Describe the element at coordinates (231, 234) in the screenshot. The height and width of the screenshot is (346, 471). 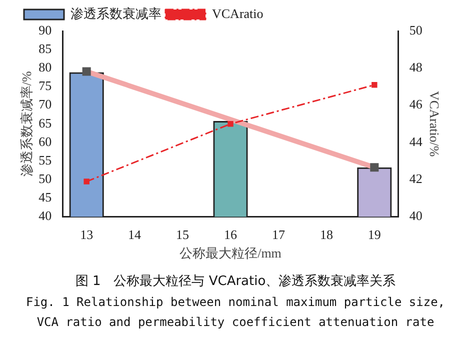
I see `x-tick-label: 16` at that location.